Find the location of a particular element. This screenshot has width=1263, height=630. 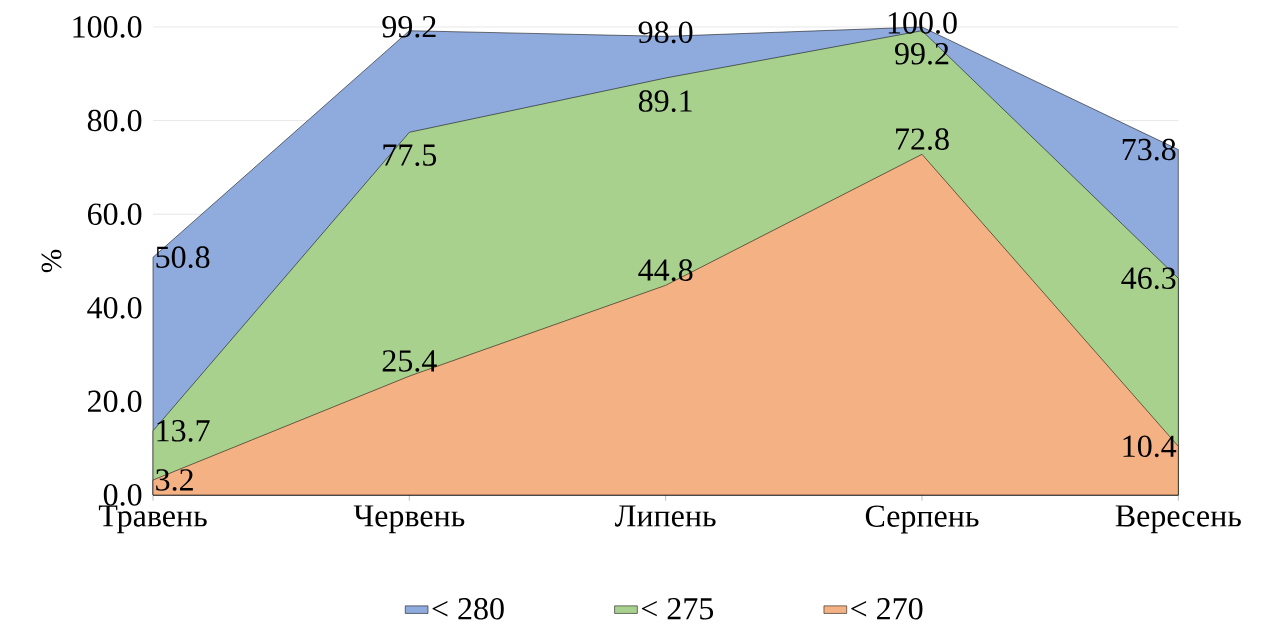

x-tick-label: Вересень is located at coordinates (1178, 519).